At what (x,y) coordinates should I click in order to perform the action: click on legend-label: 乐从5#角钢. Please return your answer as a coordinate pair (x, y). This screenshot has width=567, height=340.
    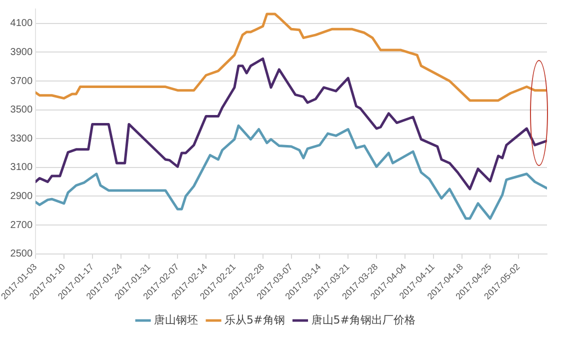
    Looking at the image, I should click on (254, 319).